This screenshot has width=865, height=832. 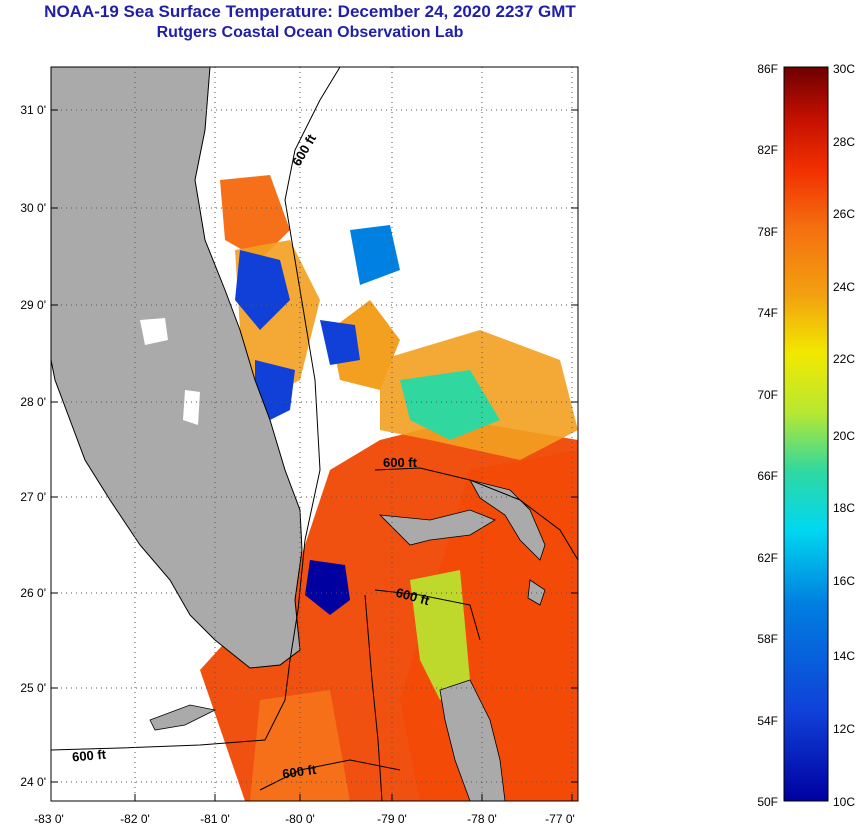 What do you see at coordinates (767, 435) in the screenshot?
I see `colorbar-fahrenheit-labels: 86F 82F 78F 74F 70F 66F 62F 58F 54F 50F` at bounding box center [767, 435].